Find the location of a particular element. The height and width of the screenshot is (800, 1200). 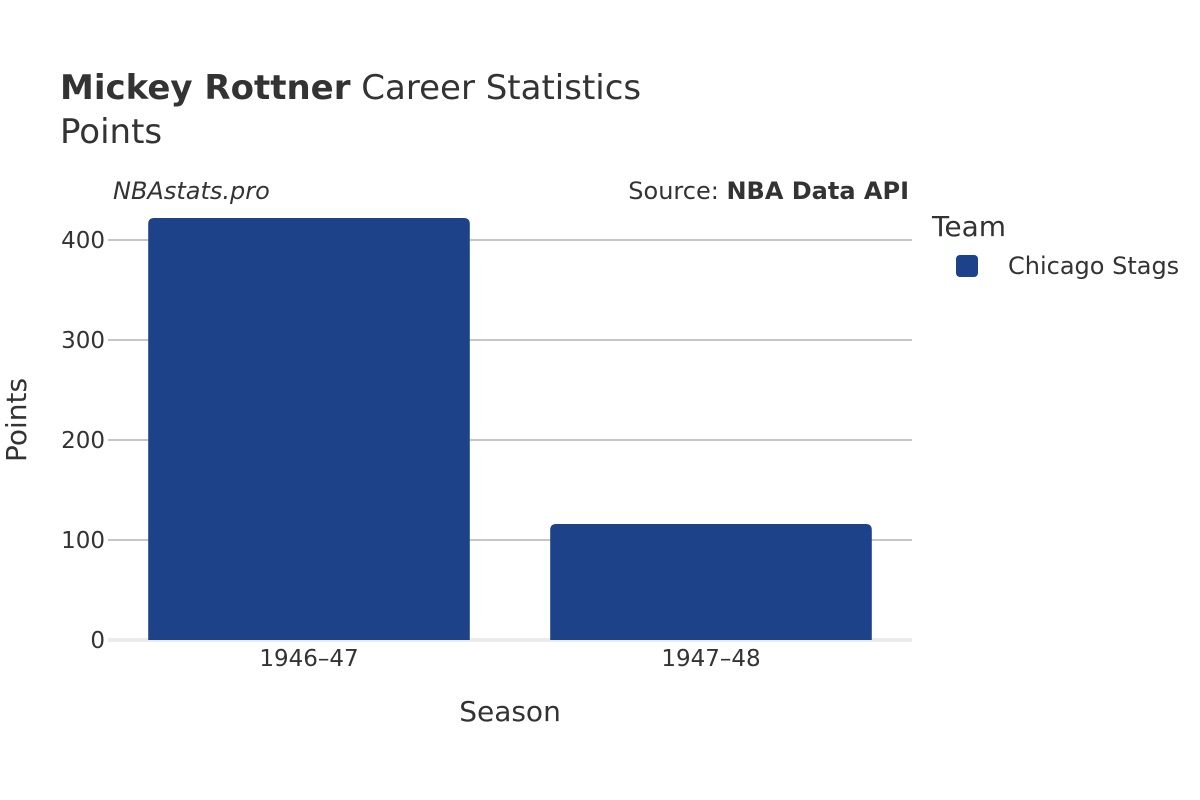

chart-subtitle: Points is located at coordinates (111, 132).